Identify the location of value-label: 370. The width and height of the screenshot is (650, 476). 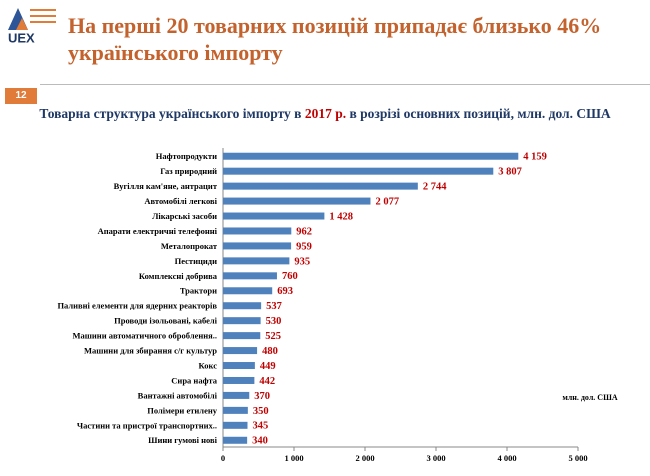
(262, 396).